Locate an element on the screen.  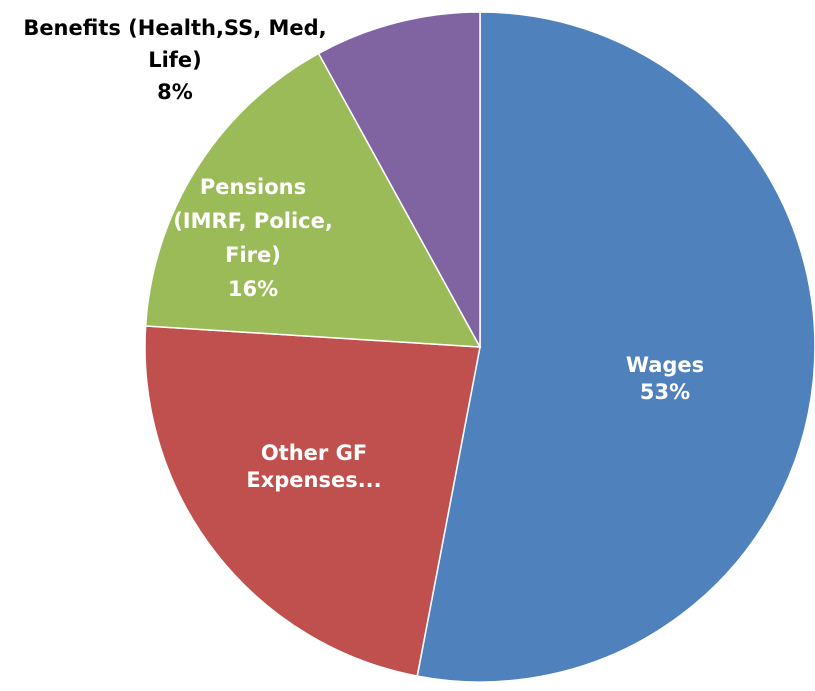
slice-label-line: Wages is located at coordinates (665, 365).